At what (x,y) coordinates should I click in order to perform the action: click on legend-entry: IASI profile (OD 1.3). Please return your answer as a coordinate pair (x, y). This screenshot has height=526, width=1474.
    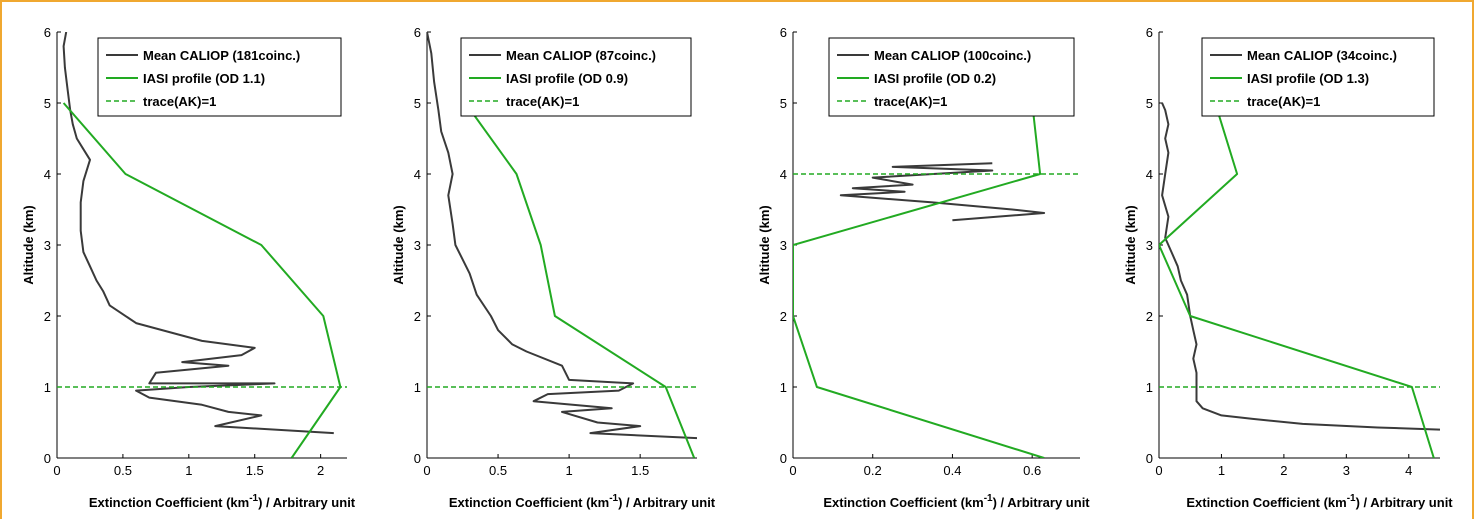
    Looking at the image, I should click on (1308, 78).